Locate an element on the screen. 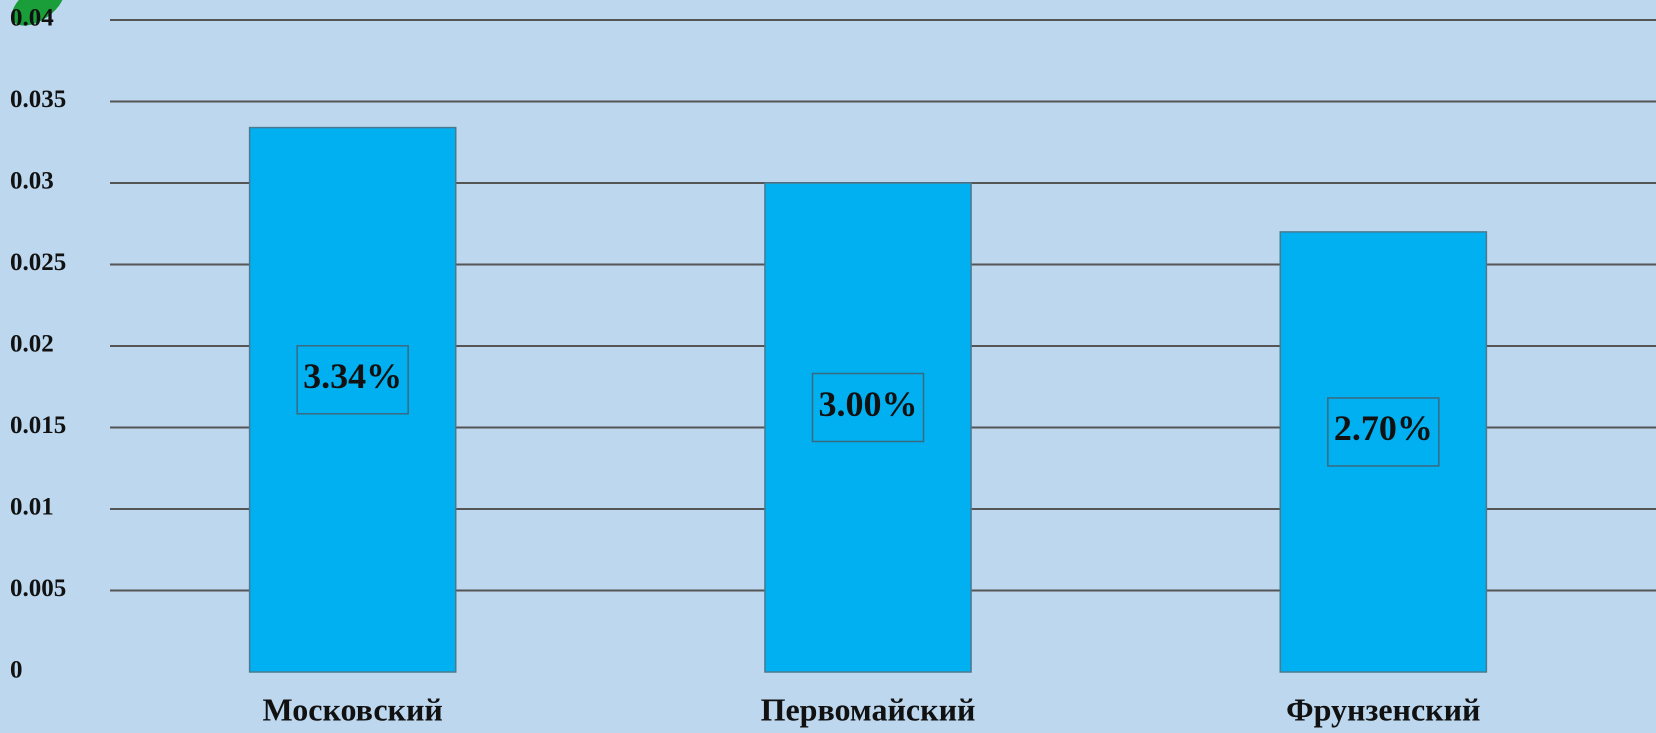  y-tick-label: 0.04 is located at coordinates (32, 18).